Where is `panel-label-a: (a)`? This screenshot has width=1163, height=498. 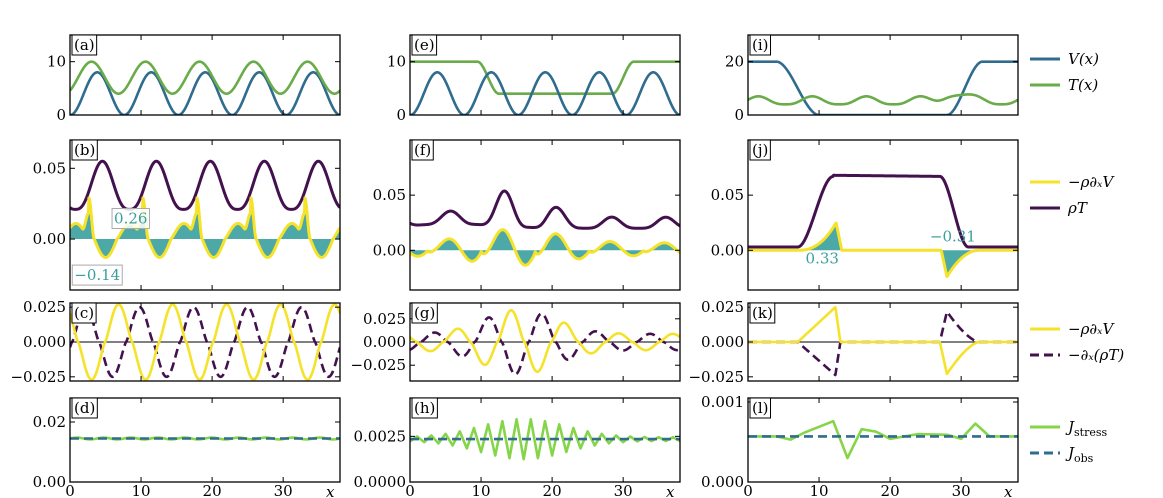
panel-label-a: (a) is located at coordinates (84, 45).